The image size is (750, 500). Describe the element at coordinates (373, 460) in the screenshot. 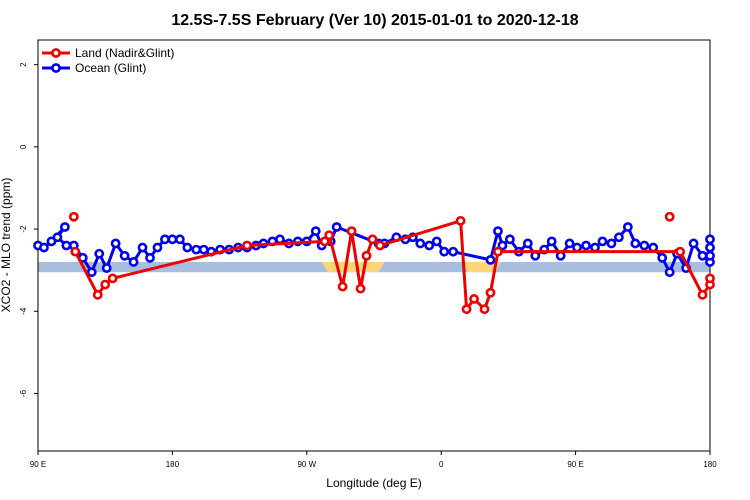

I see `x-axis: 90 E 180 90 W 0 90 E 180` at that location.